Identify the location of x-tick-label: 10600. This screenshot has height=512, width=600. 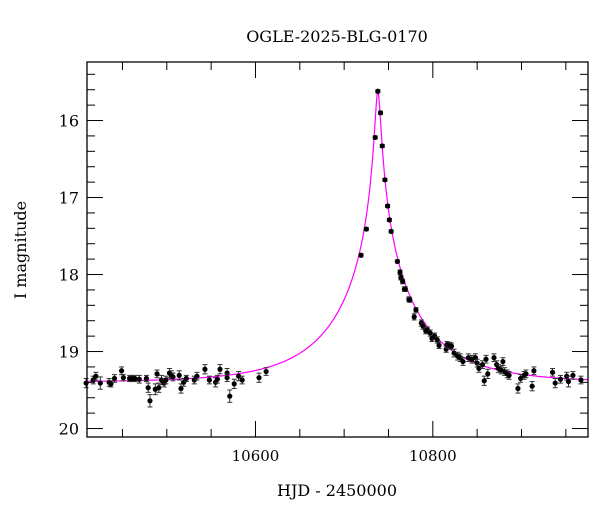
(256, 456).